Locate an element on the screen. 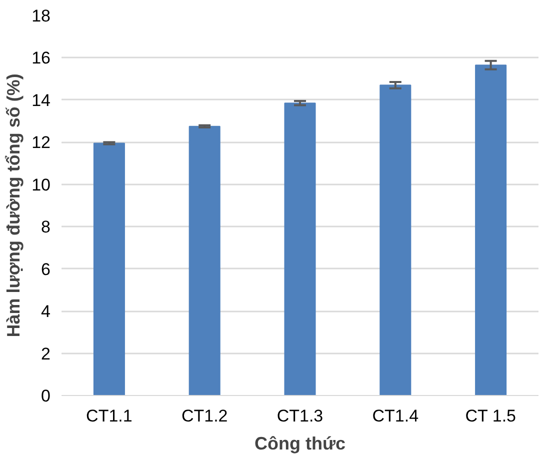 The image size is (543, 456). y-tick-label: 12 is located at coordinates (41, 142).